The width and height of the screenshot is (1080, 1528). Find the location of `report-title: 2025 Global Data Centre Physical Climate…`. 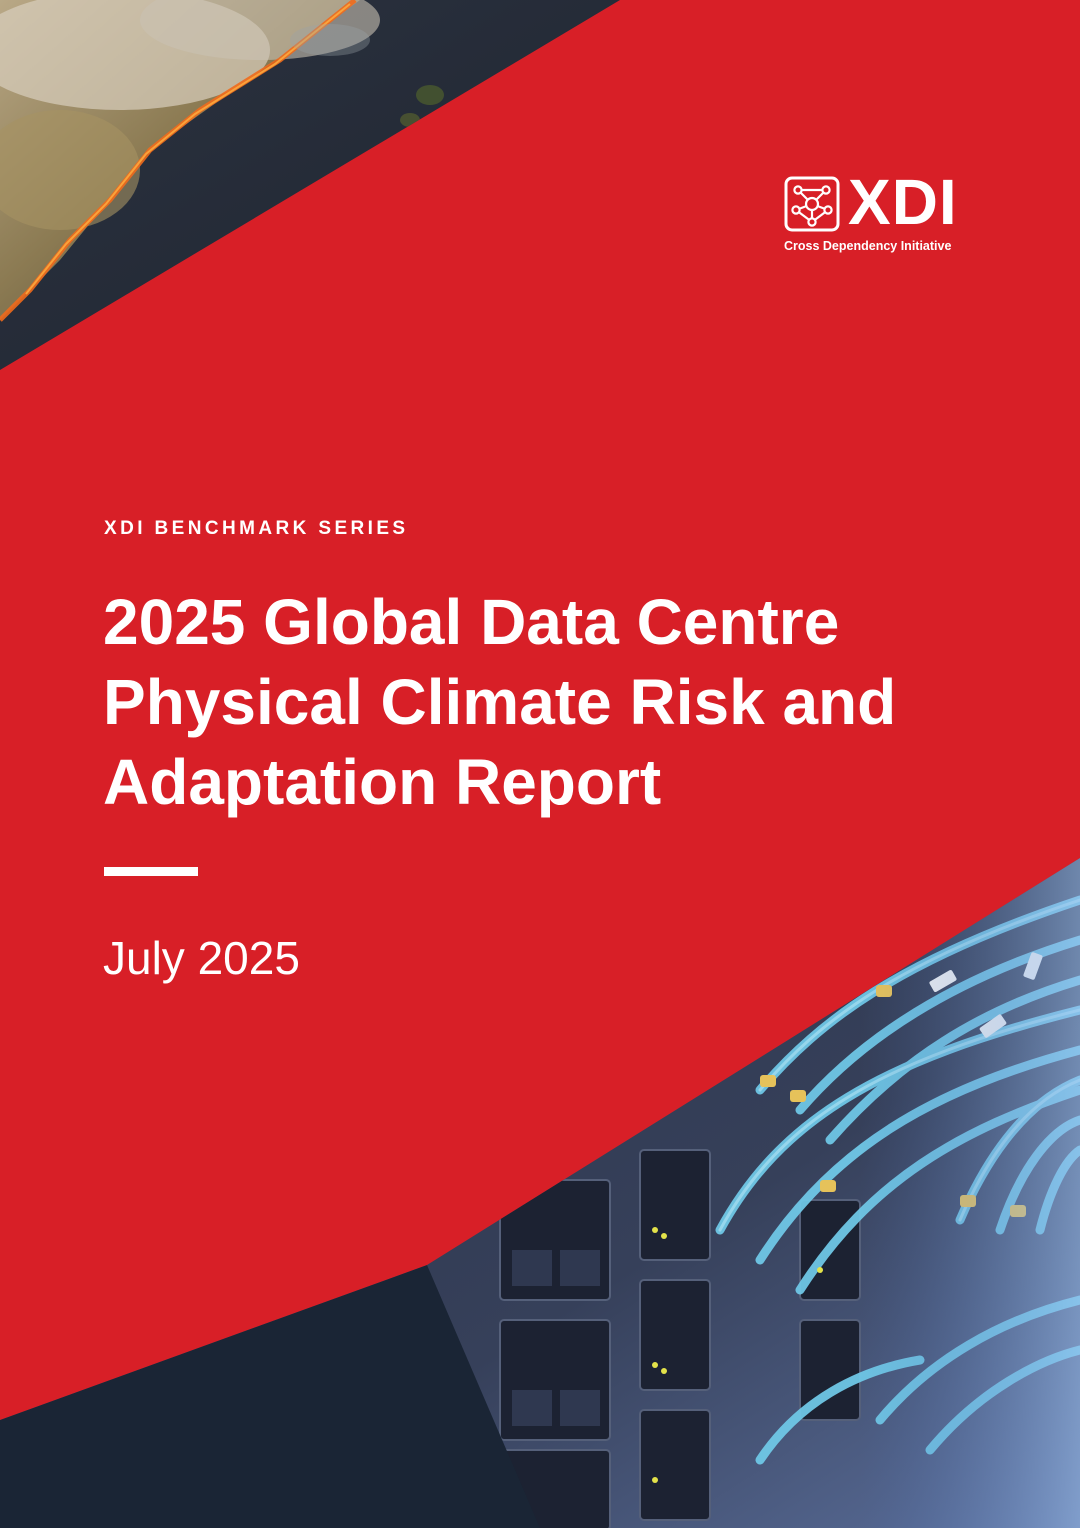

report-title: 2025 Global Data Centre Physical Climate… is located at coordinates (553, 702).